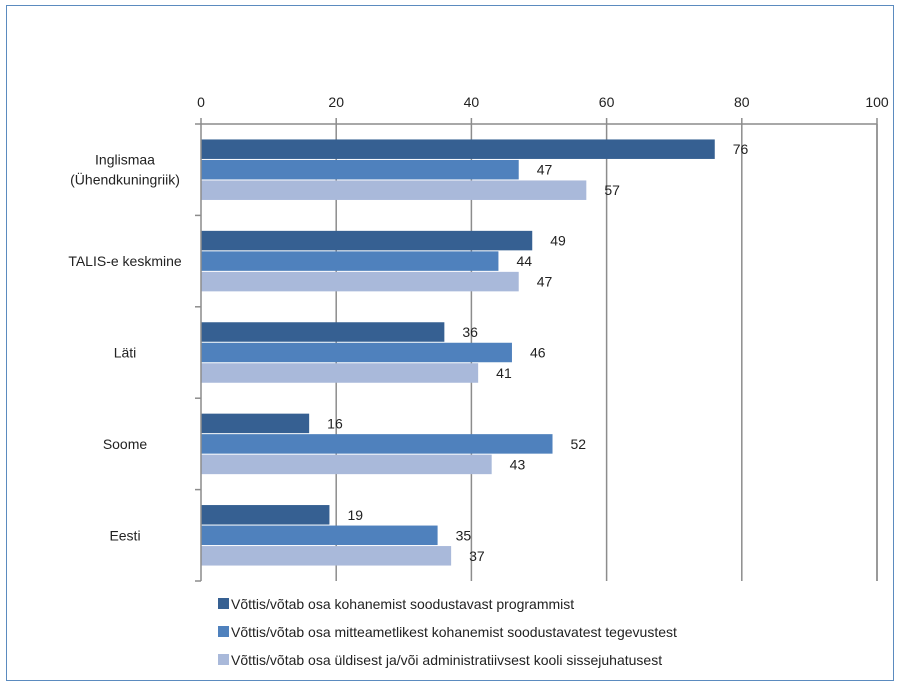 The width and height of the screenshot is (902, 686). I want to click on x-tick-label: 0, so click(201, 102).